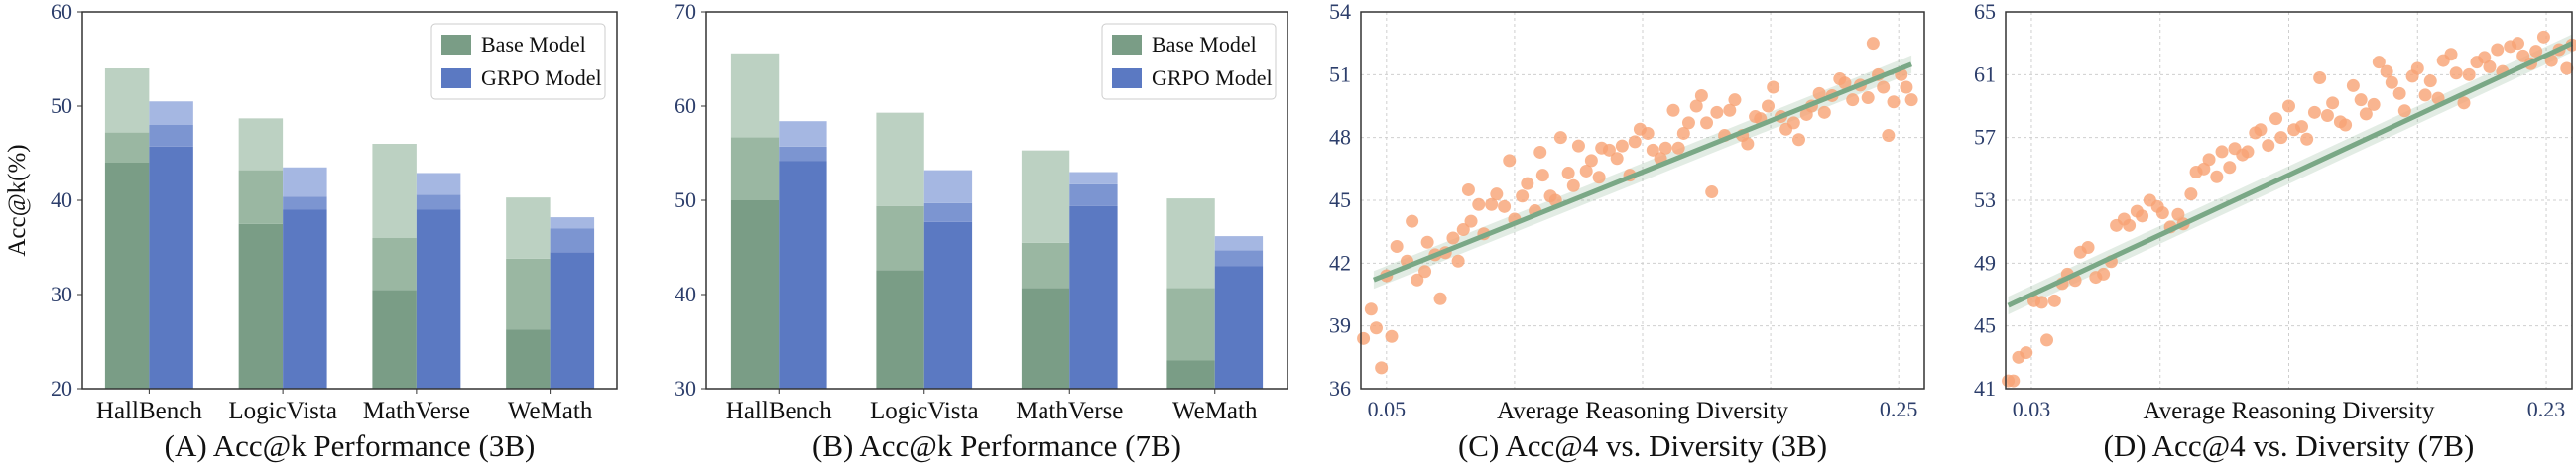 Image resolution: width=2576 pixels, height=475 pixels. I want to click on y-tick-label: 65, so click(1985, 12).